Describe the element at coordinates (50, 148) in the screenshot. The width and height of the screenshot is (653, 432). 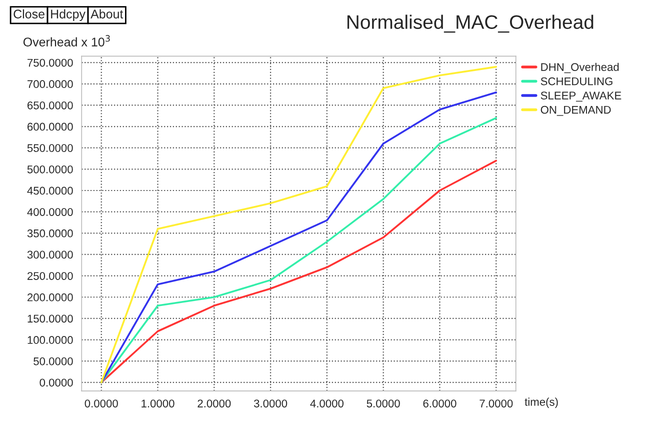
I see `y-tick-label: 550.0000` at that location.